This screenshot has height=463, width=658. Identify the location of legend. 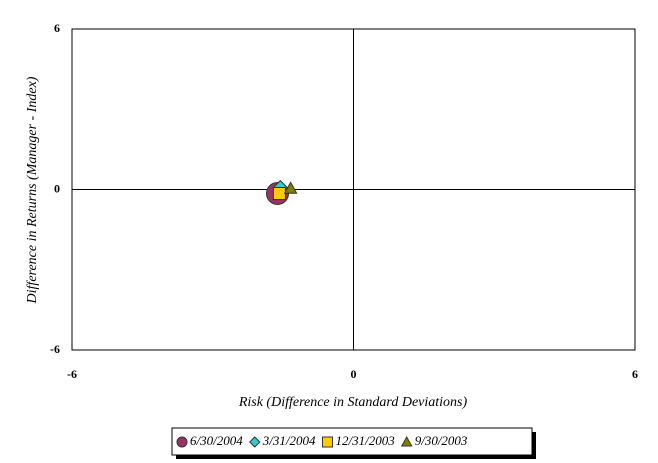
(352, 441).